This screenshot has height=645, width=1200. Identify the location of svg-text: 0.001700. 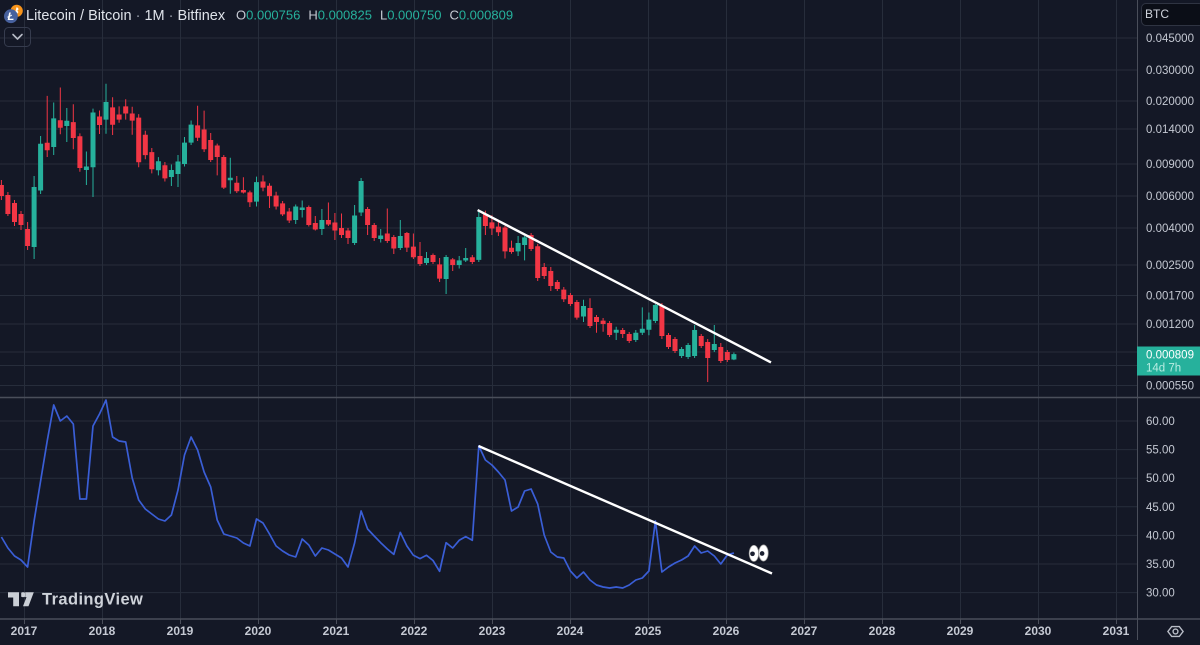
(1170, 297).